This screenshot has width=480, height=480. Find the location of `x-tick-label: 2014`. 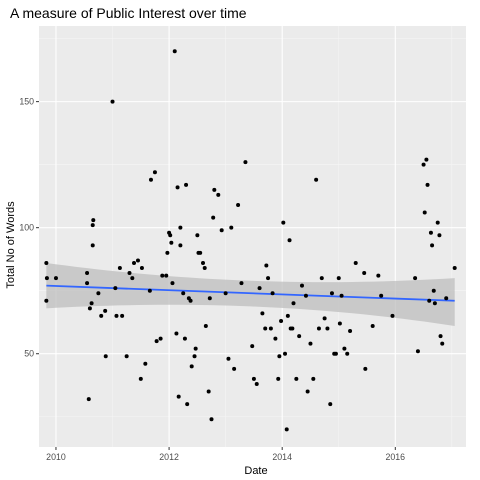

x-tick-label: 2014 is located at coordinates (282, 457).